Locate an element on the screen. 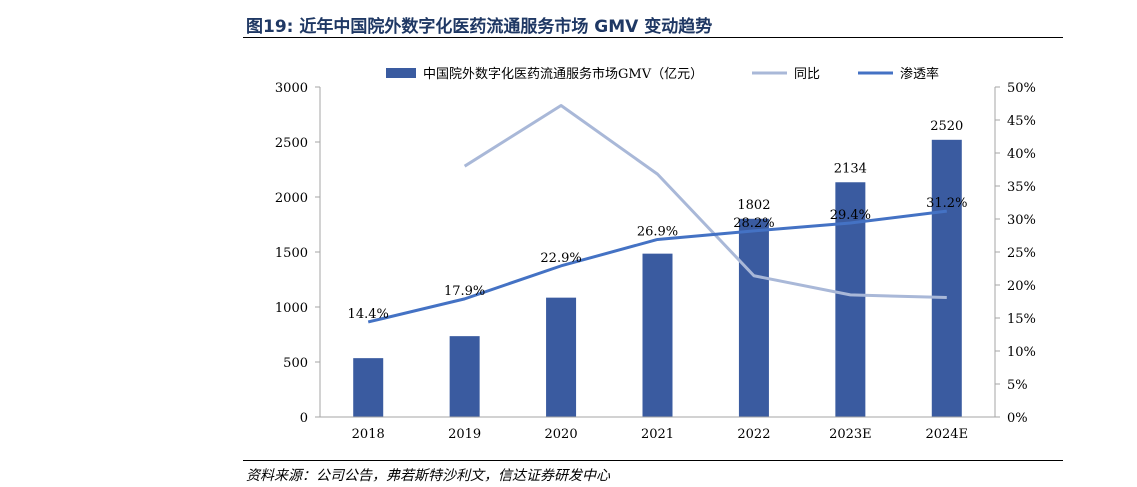 This screenshot has width=1137, height=487. left-tick-label: 1000 is located at coordinates (291, 308).